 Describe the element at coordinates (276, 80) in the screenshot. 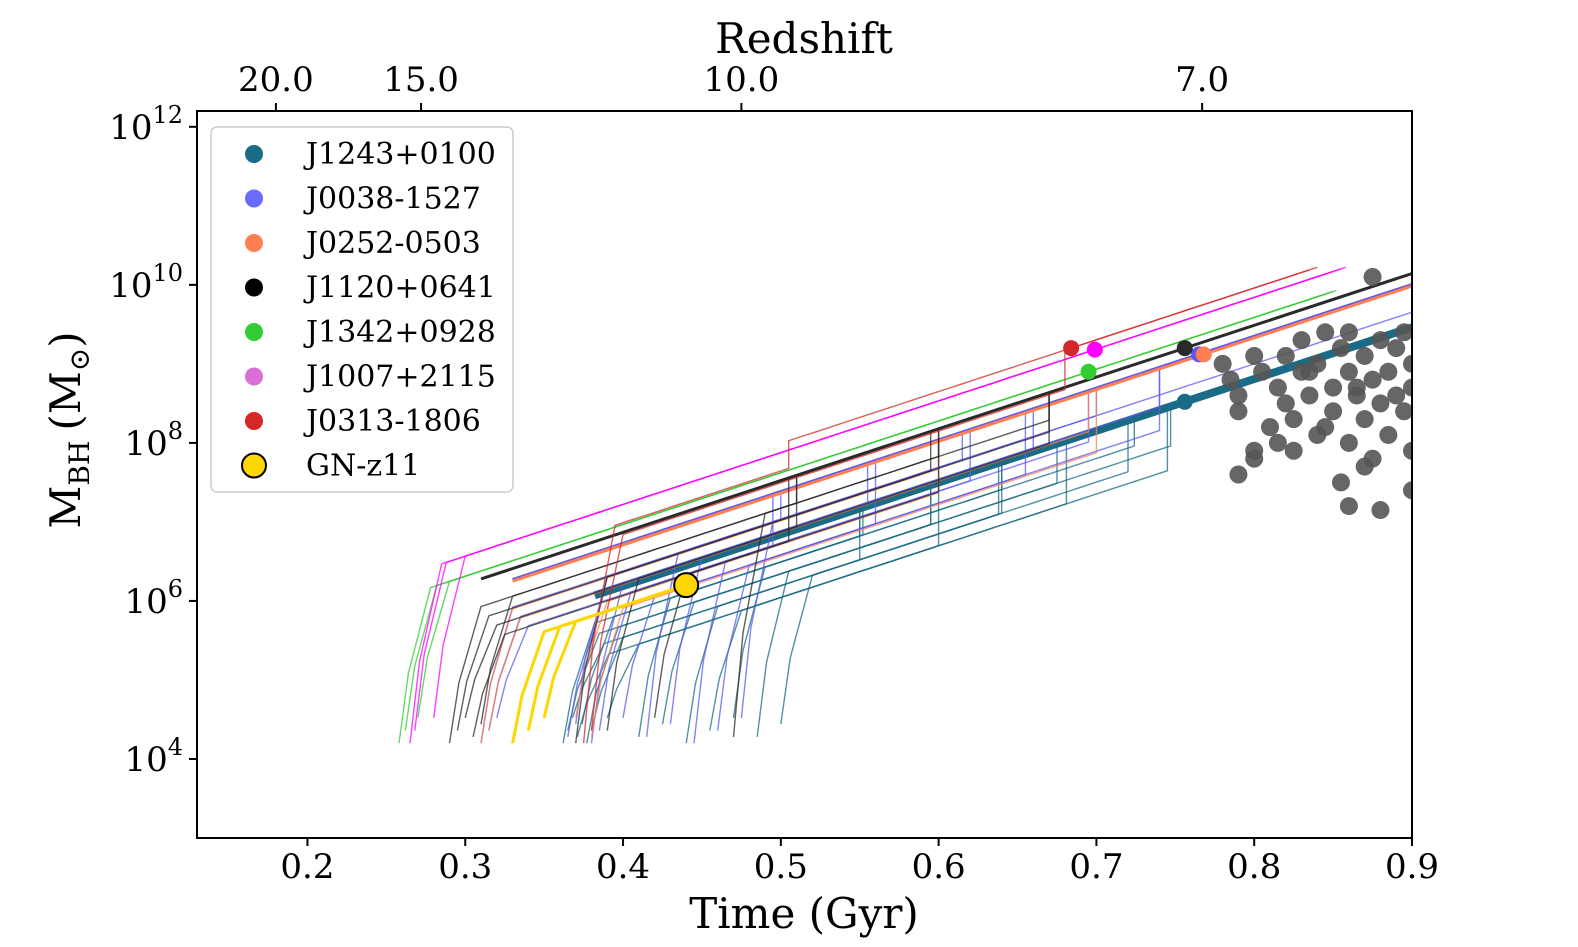

I see `top-tick-label: 20.0` at that location.